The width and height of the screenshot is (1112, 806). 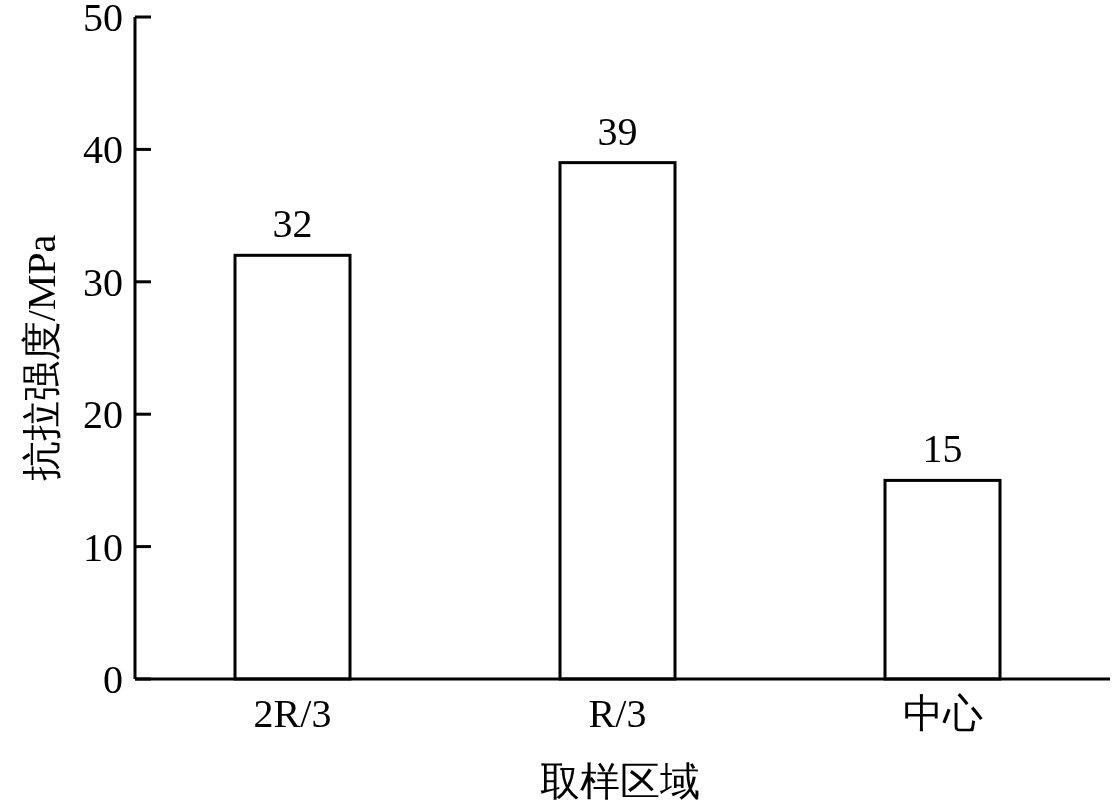 I want to click on x-tick-label: 中心, so click(x=942, y=714).